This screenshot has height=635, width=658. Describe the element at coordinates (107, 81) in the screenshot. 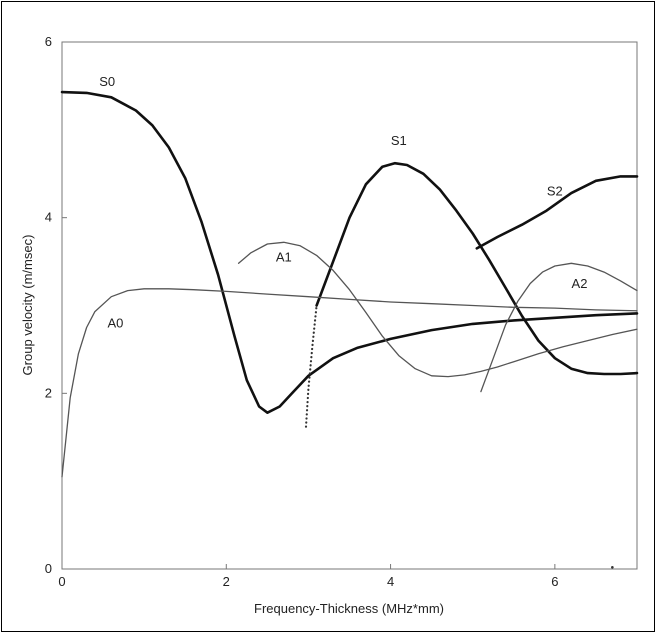

I see `curve-label-s0: S0` at that location.